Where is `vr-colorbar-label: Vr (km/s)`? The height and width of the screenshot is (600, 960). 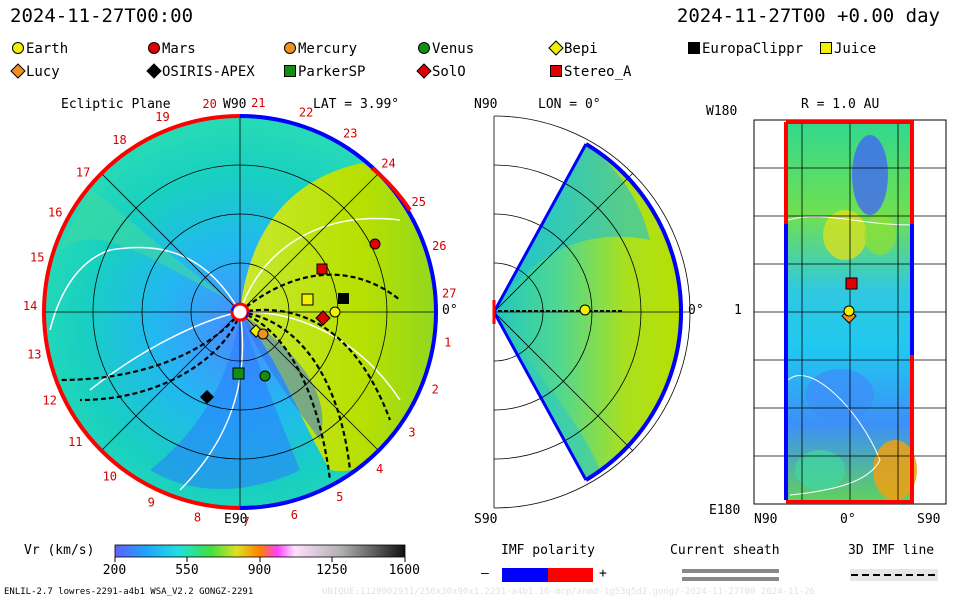 vr-colorbar-label: Vr (km/s) is located at coordinates (59, 550).